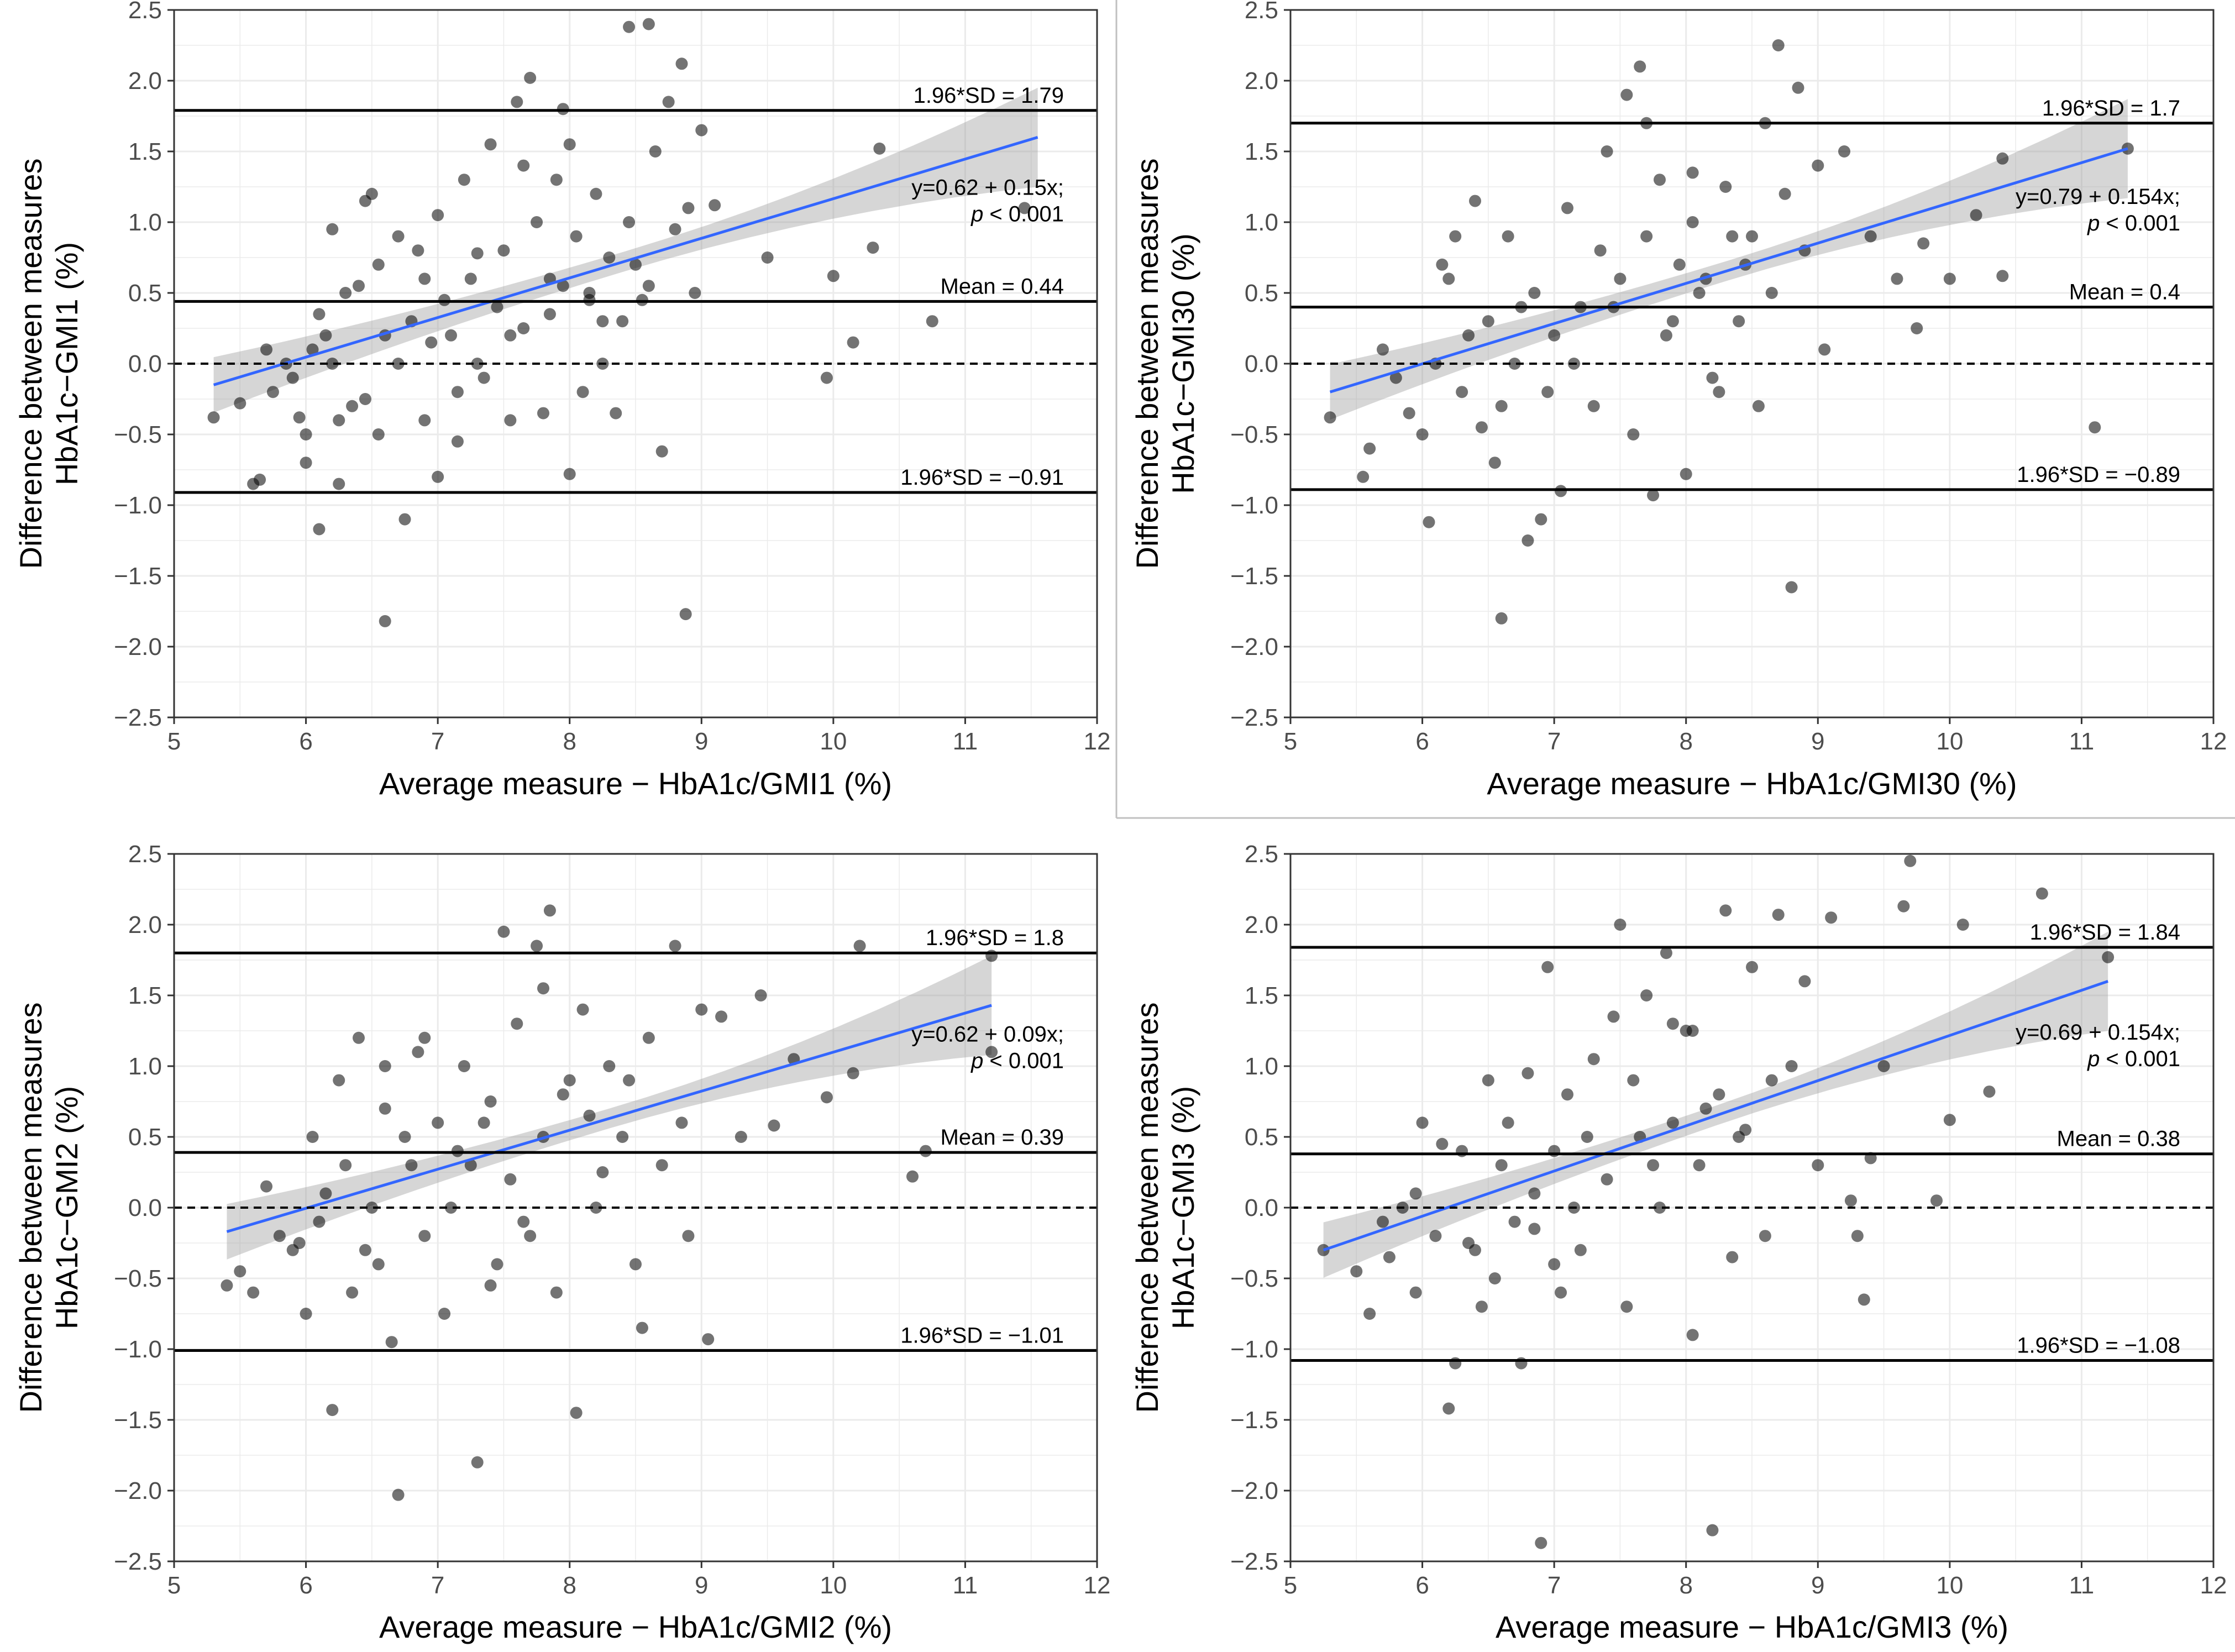 This screenshot has height=1652, width=2235. Describe the element at coordinates (1254, 1278) in the screenshot. I see `y-tick-label: −0.5` at that location.